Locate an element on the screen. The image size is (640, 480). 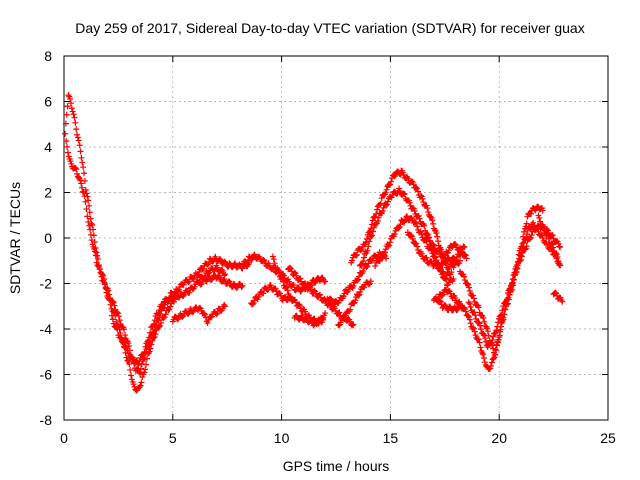
y-tick-label: -4 is located at coordinates (46, 329).